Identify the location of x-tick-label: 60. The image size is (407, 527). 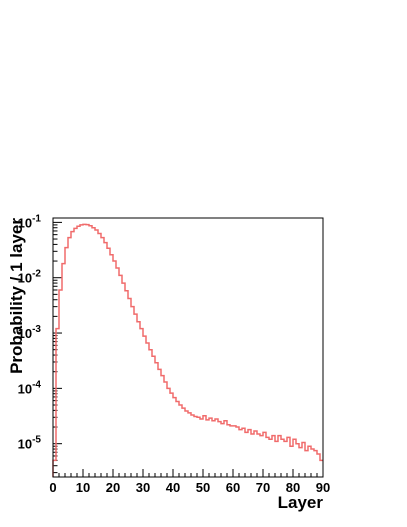
(233, 487).